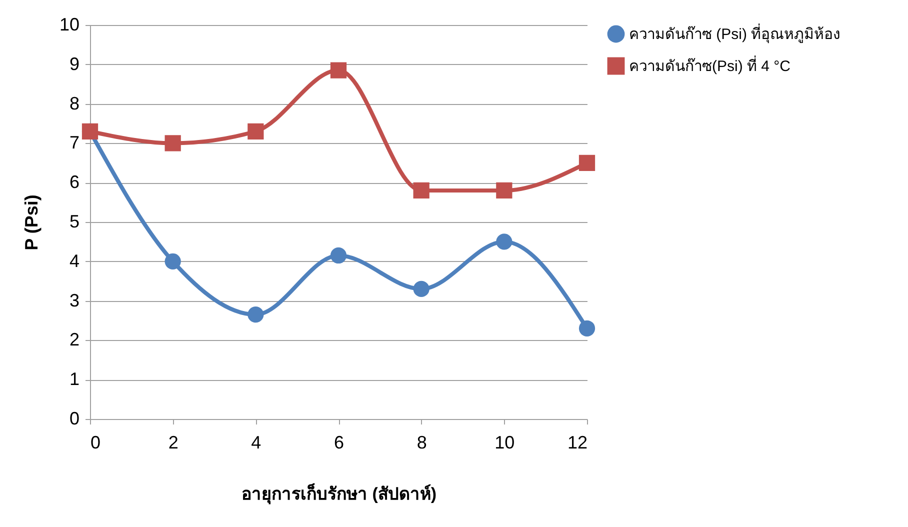 The height and width of the screenshot is (527, 908). I want to click on y-tick-label: 1, so click(74, 379).